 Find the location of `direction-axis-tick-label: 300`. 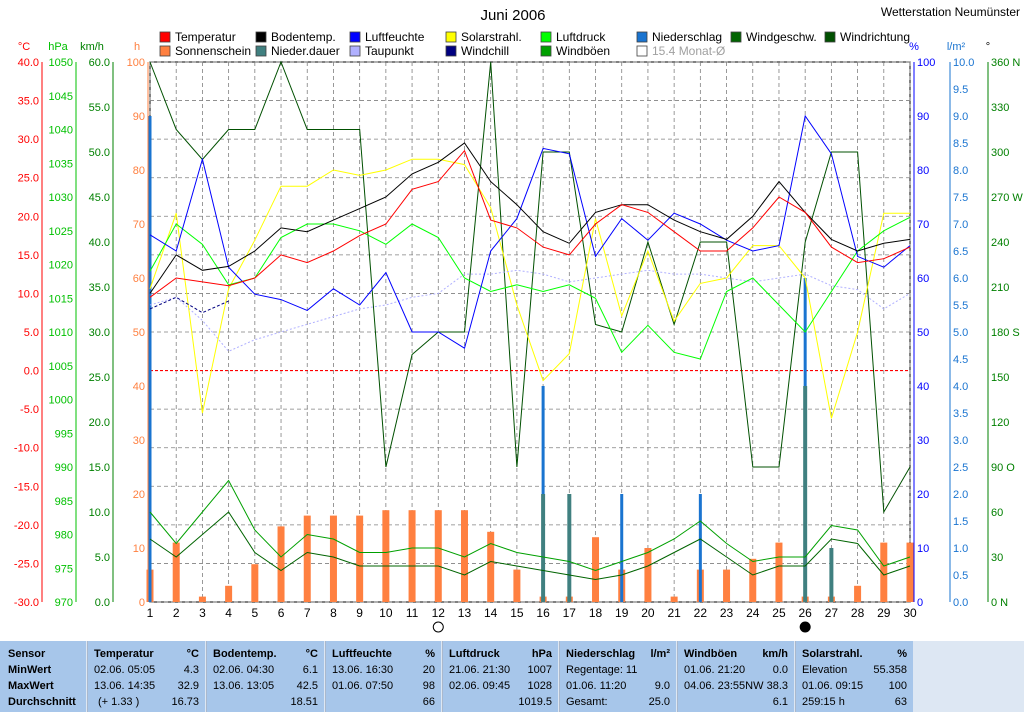

direction-axis-tick-label: 300 is located at coordinates (1000, 153).